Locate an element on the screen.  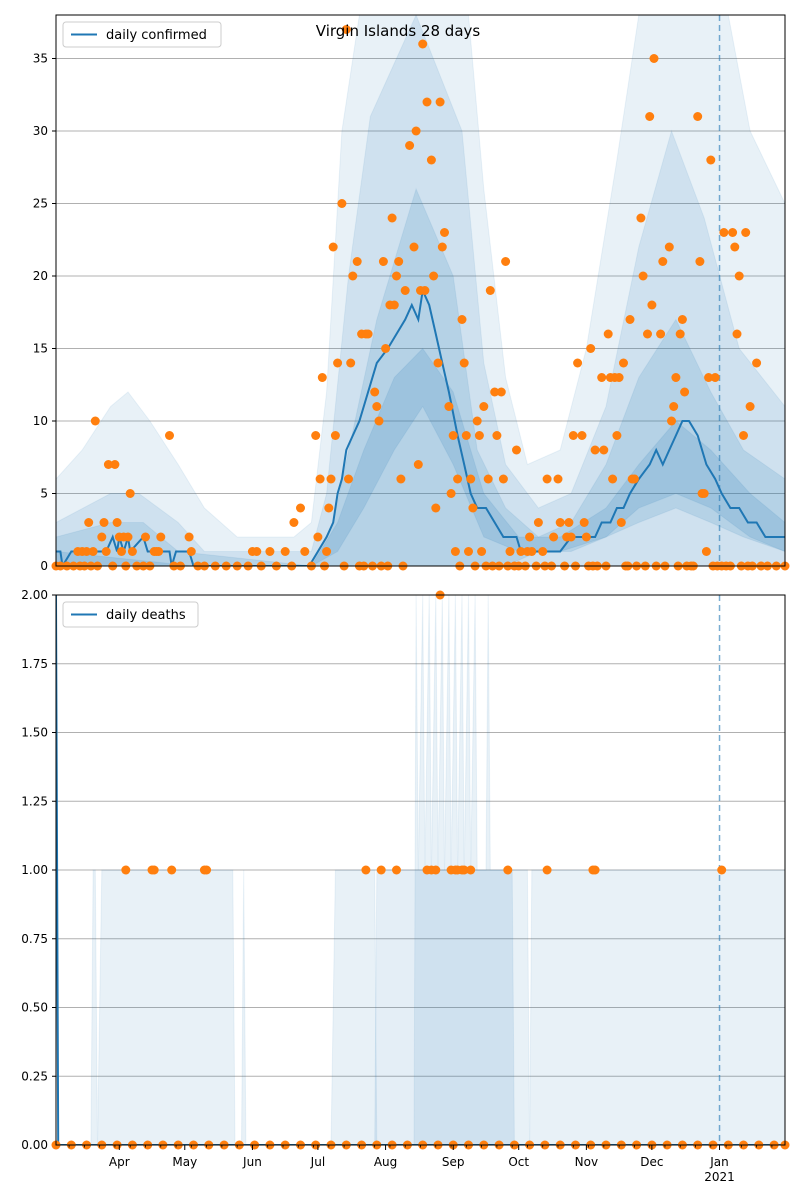
y-tick-label: 0 is located at coordinates (44, 566).